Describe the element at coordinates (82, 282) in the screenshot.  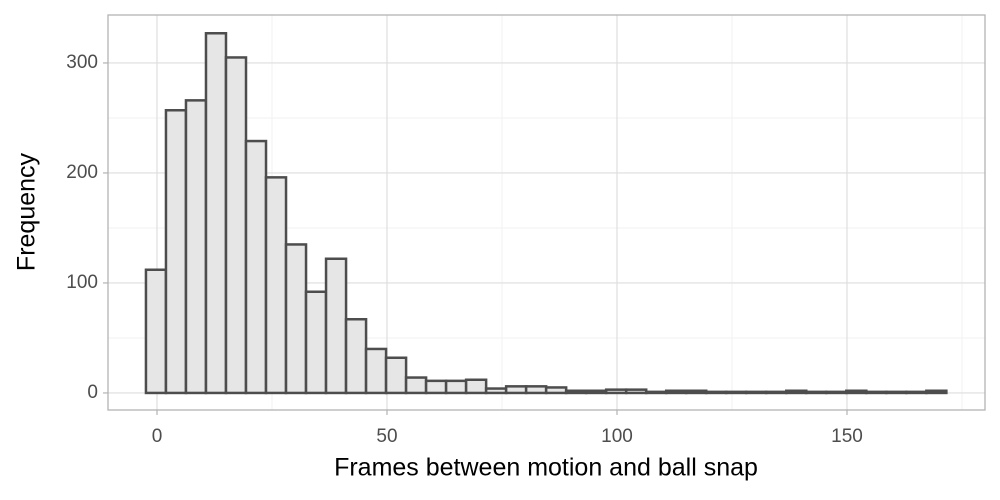
I see `y-tick-label: 100` at that location.